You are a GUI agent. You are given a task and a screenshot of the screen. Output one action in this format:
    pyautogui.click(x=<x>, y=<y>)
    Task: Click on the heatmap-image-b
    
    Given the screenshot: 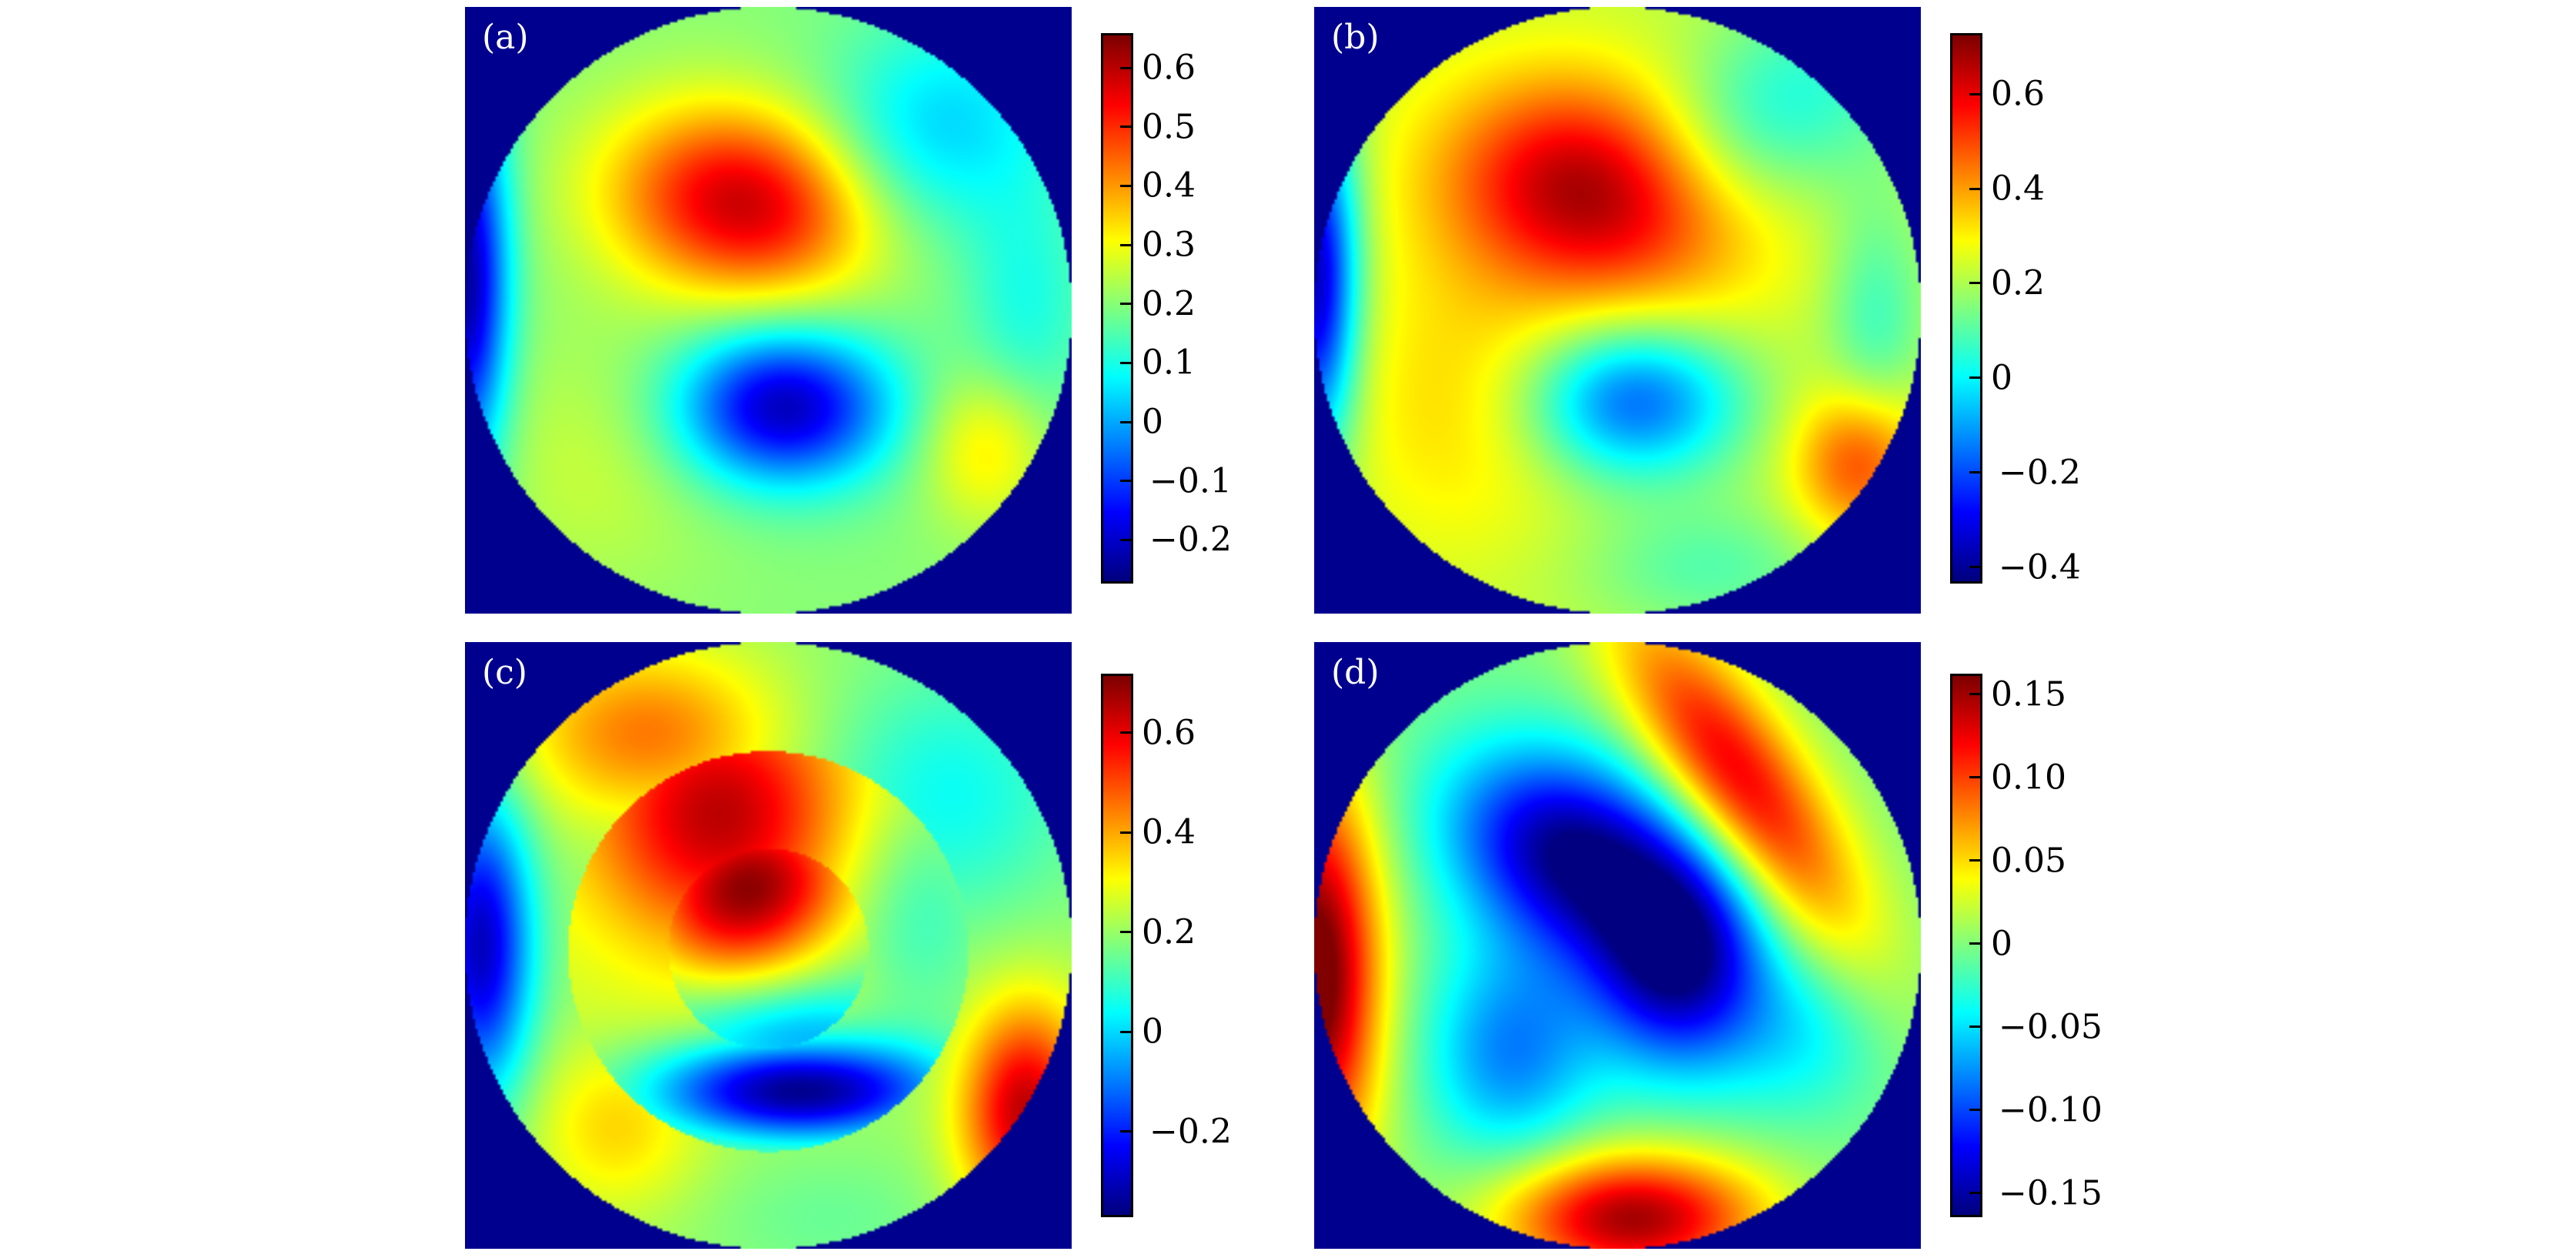 What is the action you would take?
    pyautogui.click(x=1617, y=310)
    